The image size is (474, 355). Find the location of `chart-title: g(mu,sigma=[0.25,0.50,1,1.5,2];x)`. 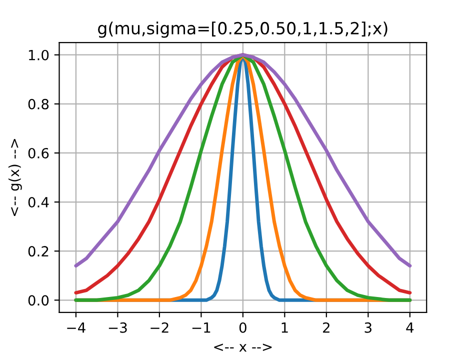

chart-title: g(mu,sigma=[0.25,0.50,1,1.5,2];x) is located at coordinates (243, 30).